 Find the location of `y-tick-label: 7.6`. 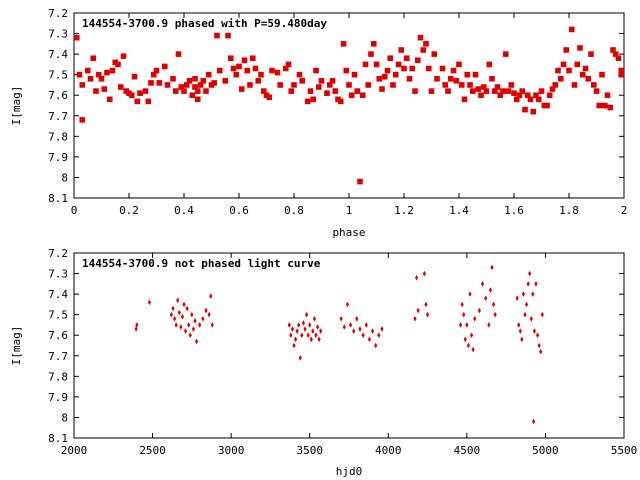

y-tick-label: 7.6 is located at coordinates (58, 335).